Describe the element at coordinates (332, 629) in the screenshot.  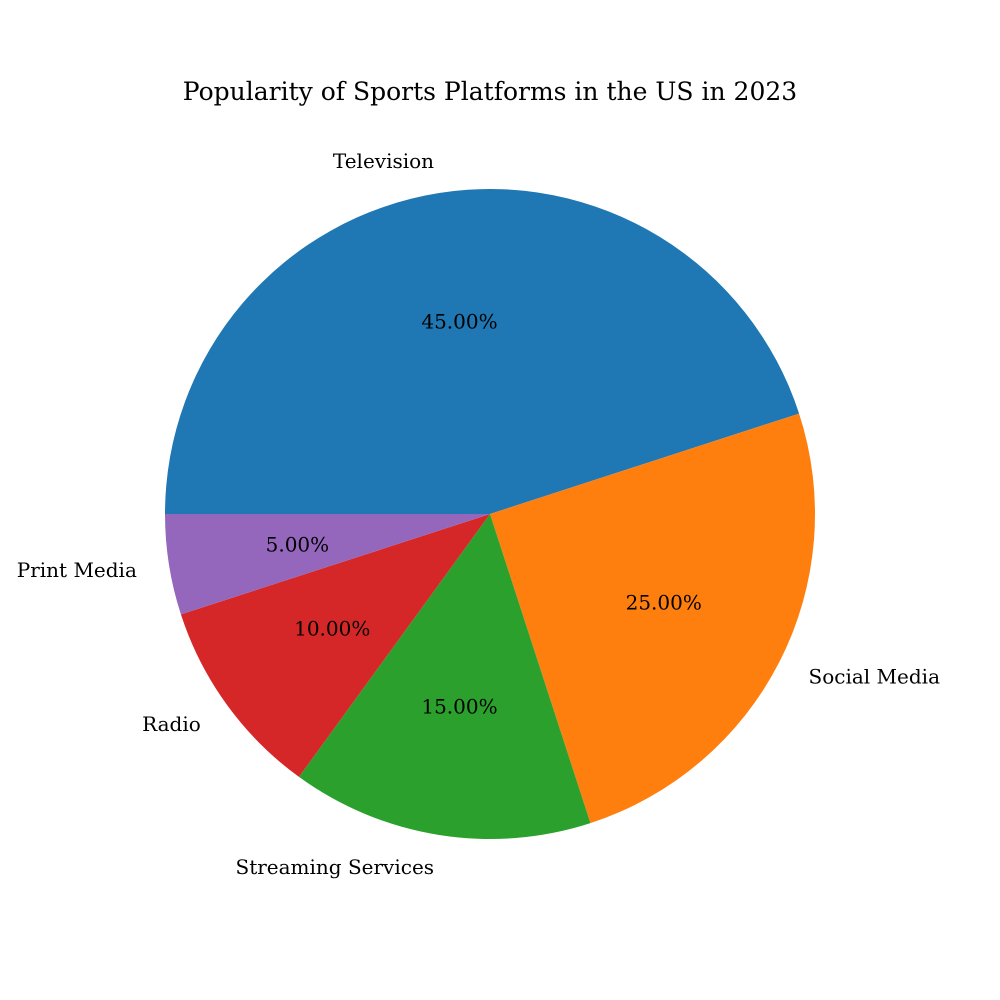
I see `value-label-radio: 10.00%` at that location.